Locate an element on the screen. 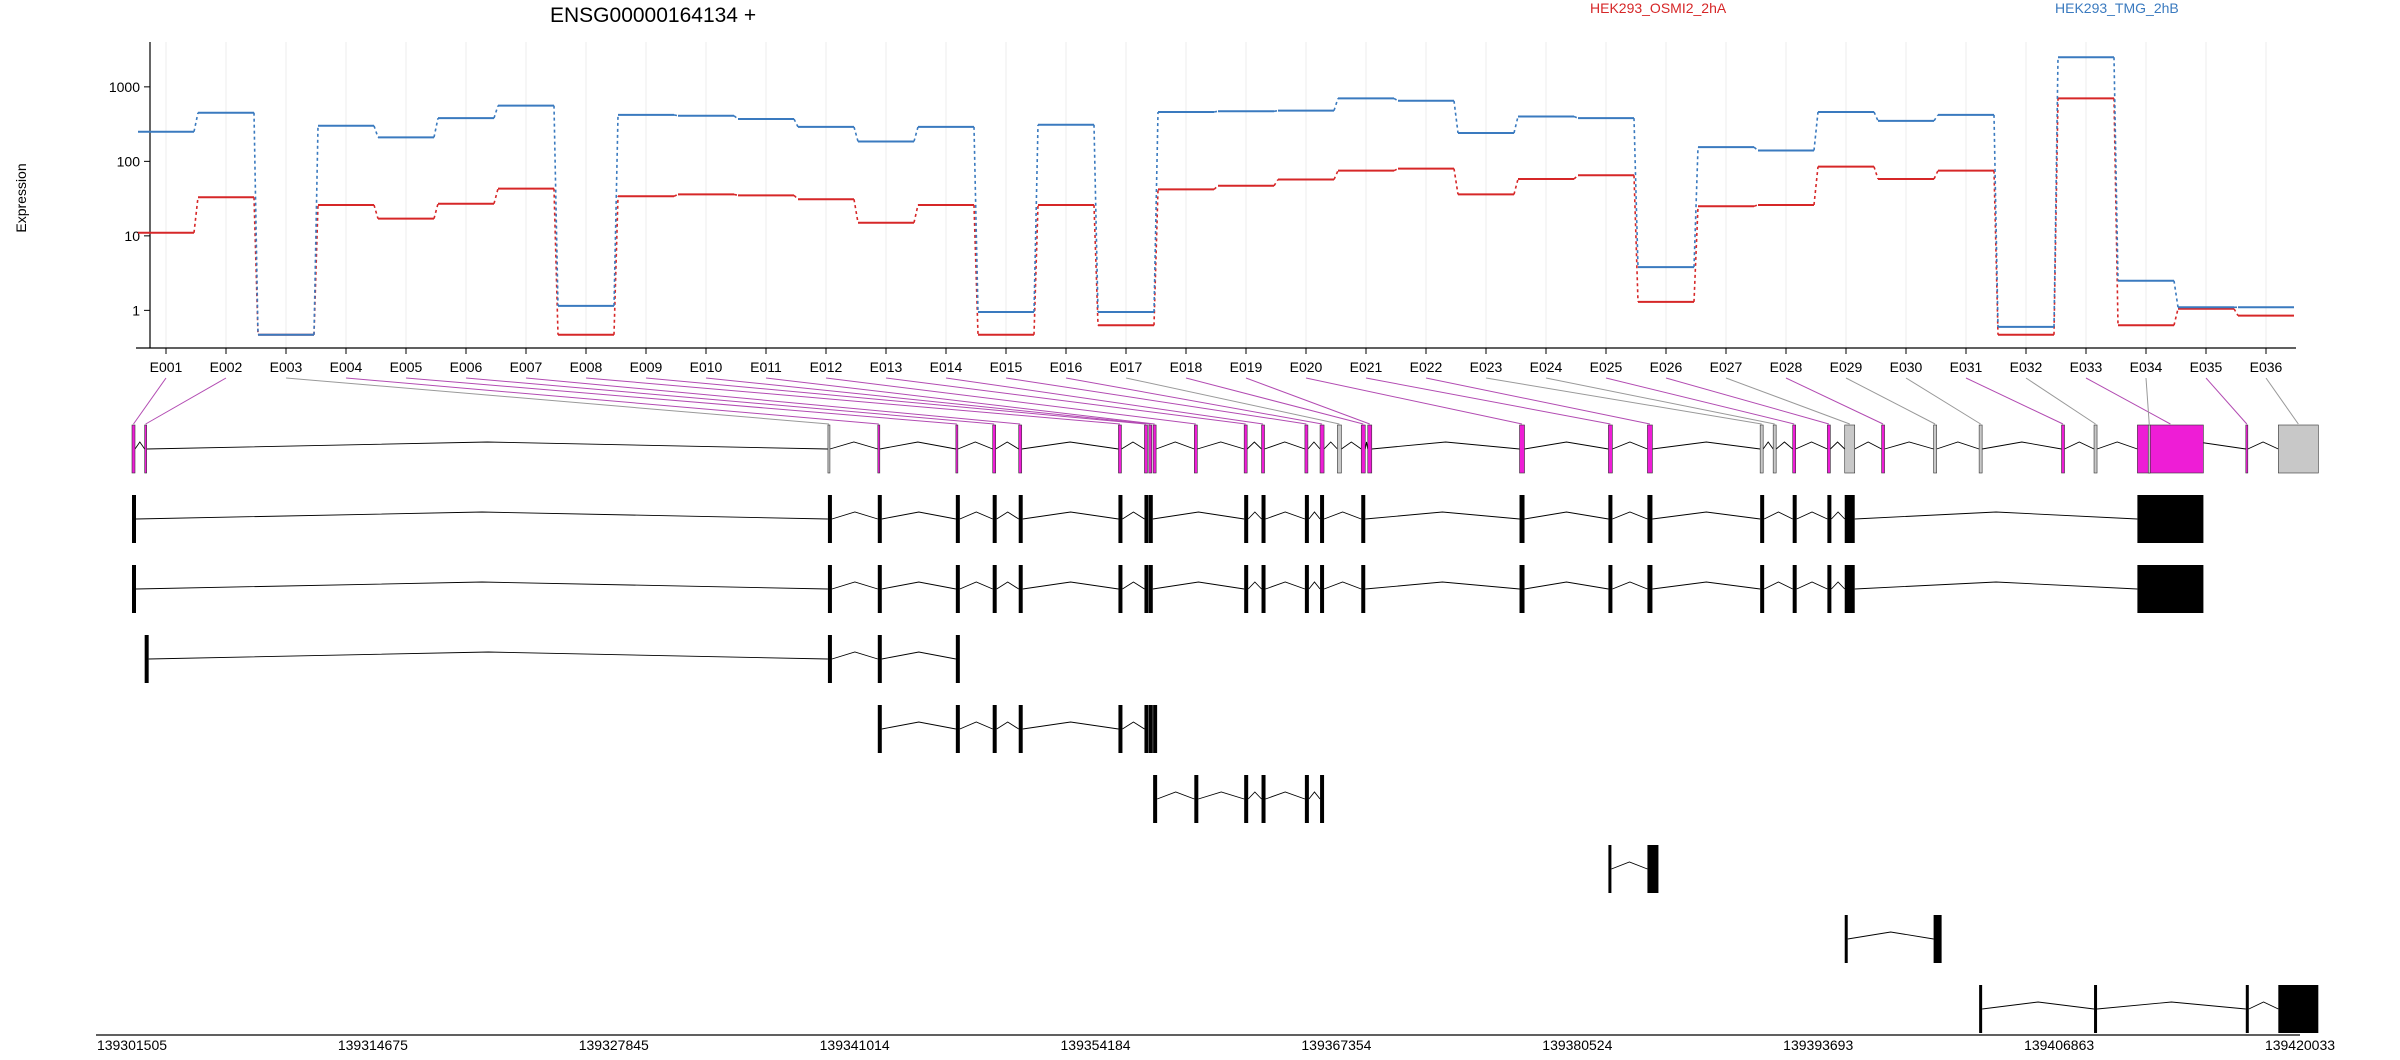  exon-label: E034 is located at coordinates (2146, 367).